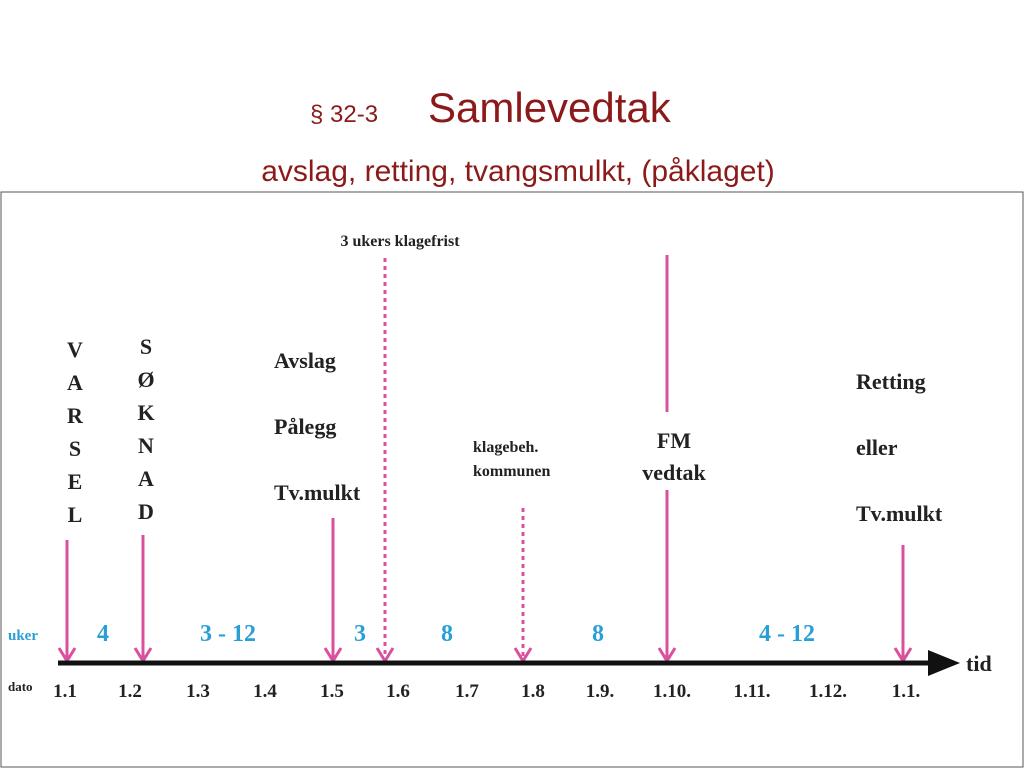  What do you see at coordinates (550, 107) in the screenshot?
I see `title: Samlevedtak` at bounding box center [550, 107].